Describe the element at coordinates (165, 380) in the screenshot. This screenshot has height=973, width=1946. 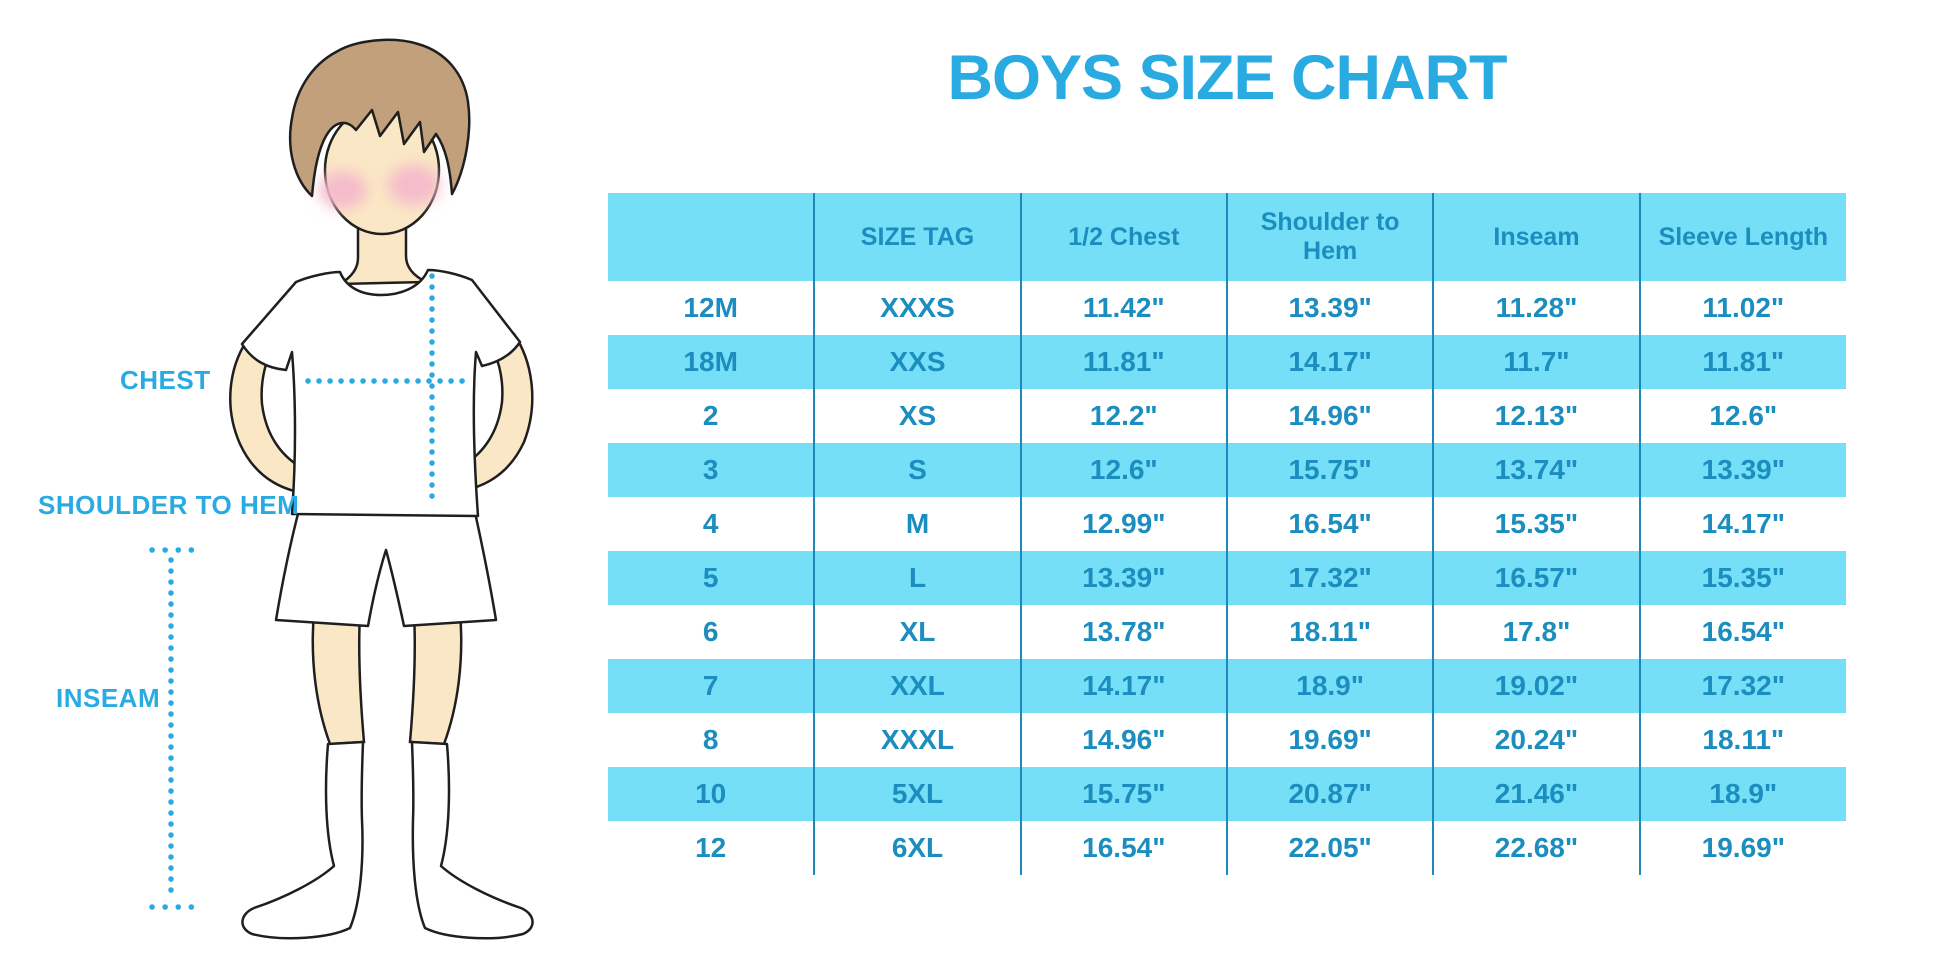
I see `chest-label: CHEST` at that location.